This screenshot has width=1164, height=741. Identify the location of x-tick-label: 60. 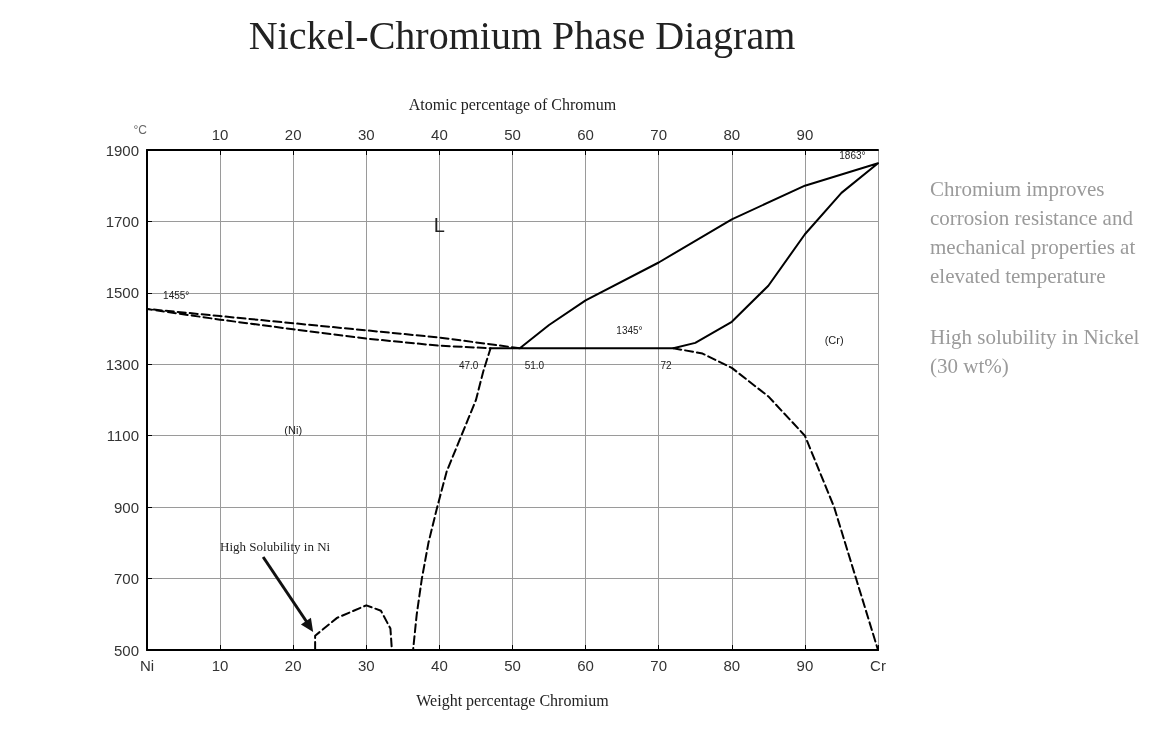
(585, 665).